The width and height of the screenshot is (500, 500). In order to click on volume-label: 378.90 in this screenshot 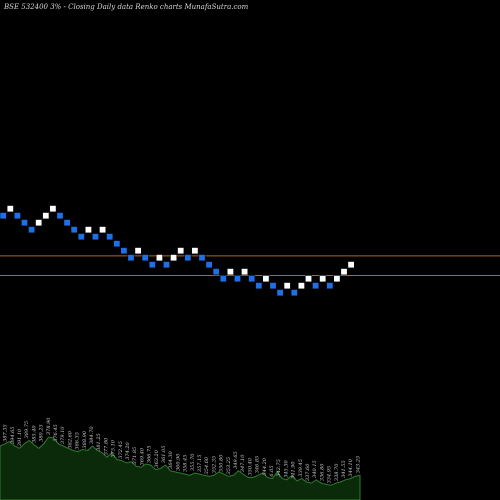, I will do `click(49, 426)`.